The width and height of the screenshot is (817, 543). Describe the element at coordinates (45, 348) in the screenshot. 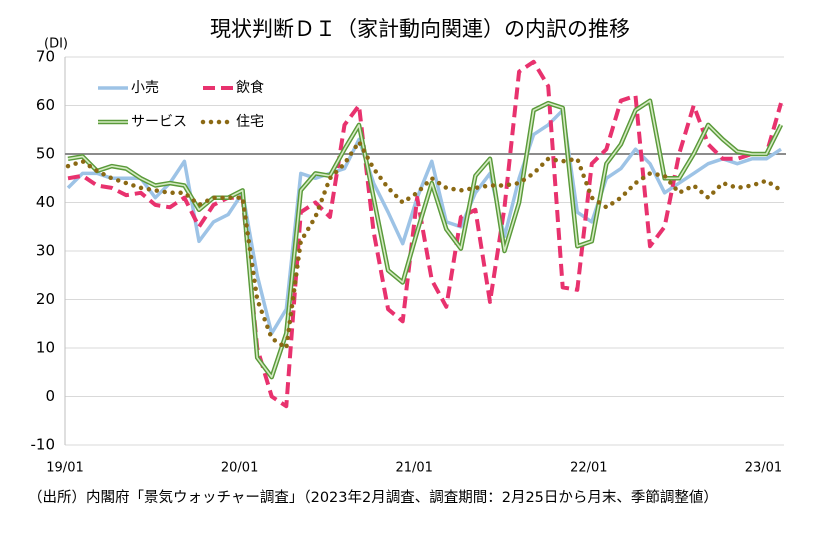

I see `y-tick-label: 10` at that location.